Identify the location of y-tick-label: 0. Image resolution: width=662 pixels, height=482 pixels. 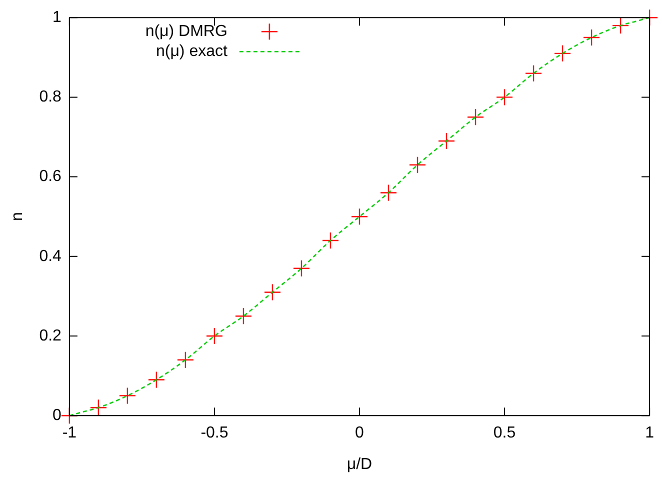
(57, 415).